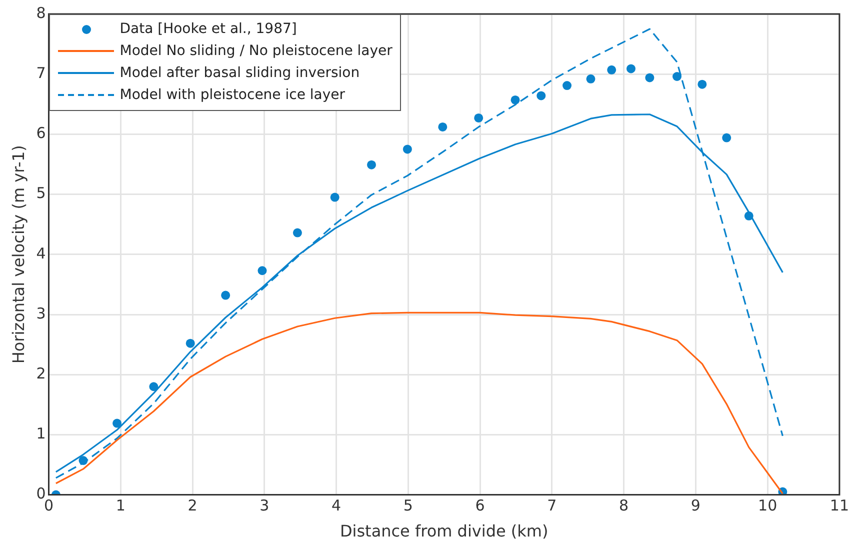  What do you see at coordinates (768, 505) in the screenshot?
I see `x-tick-label: 10` at bounding box center [768, 505].